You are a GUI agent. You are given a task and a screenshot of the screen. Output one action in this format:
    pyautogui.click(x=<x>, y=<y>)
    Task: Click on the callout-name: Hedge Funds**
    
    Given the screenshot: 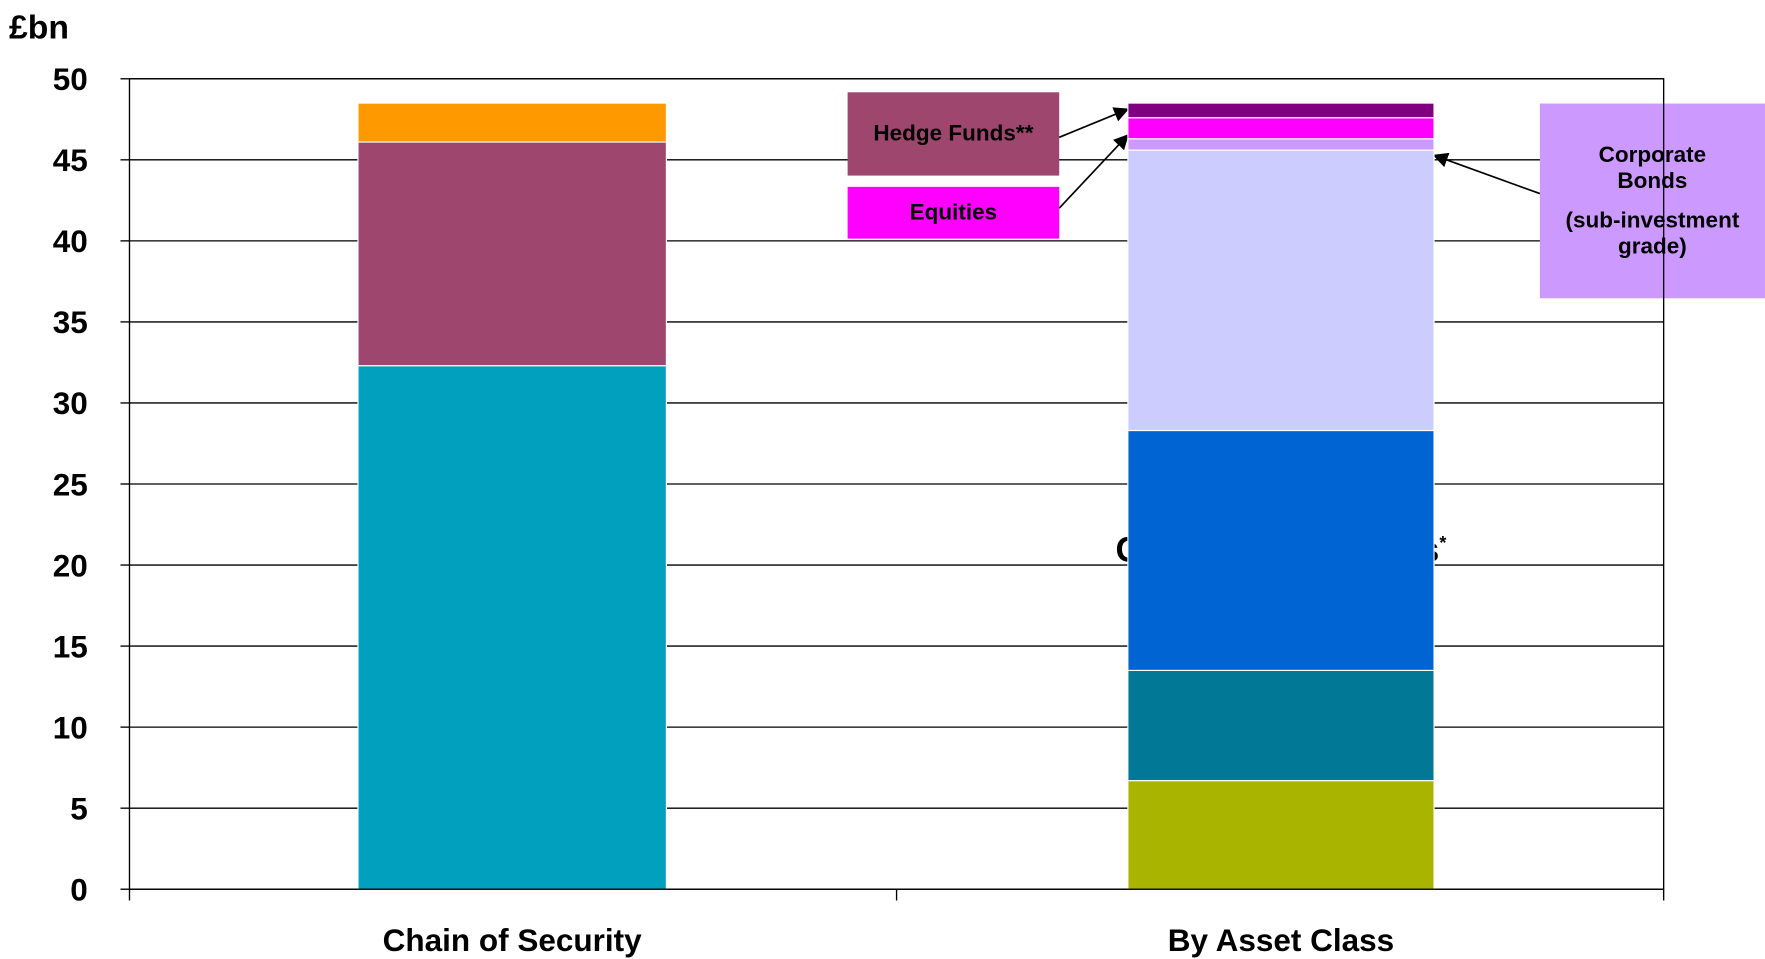 What is the action you would take?
    pyautogui.click(x=953, y=133)
    